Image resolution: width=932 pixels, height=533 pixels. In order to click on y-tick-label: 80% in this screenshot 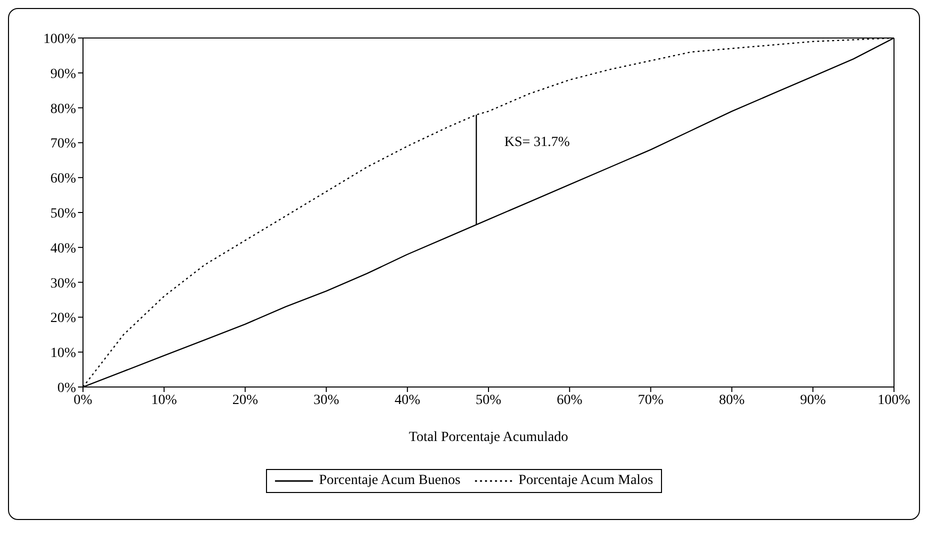, I will do `click(63, 109)`.